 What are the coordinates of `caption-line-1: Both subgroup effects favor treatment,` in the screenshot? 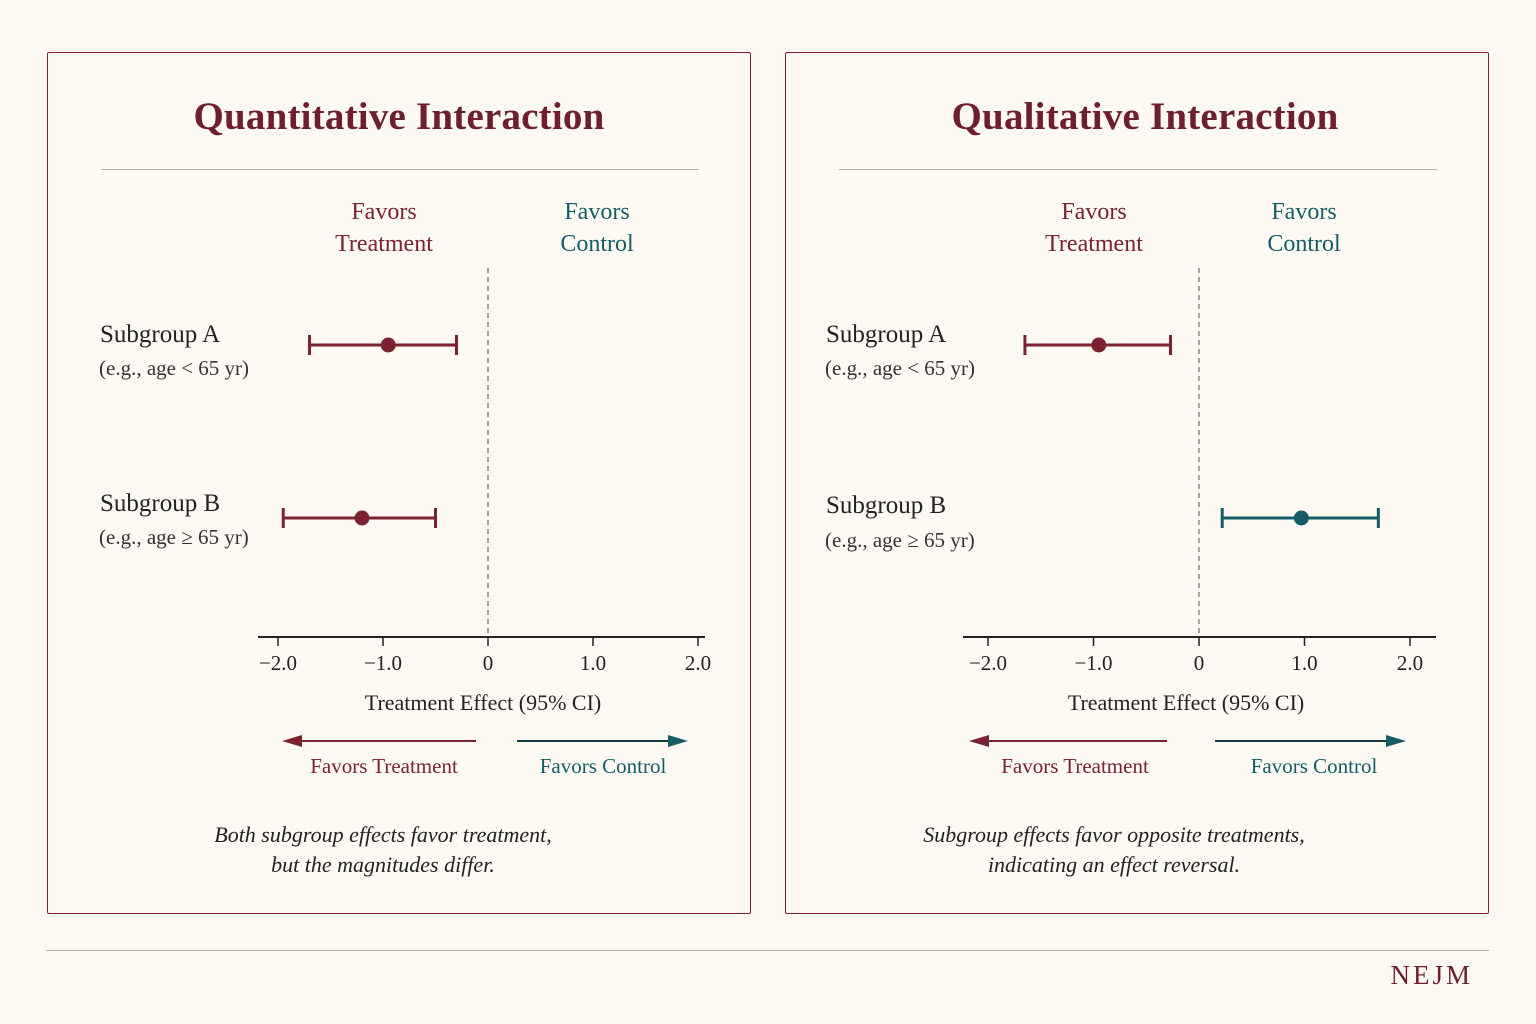 It's located at (383, 834).